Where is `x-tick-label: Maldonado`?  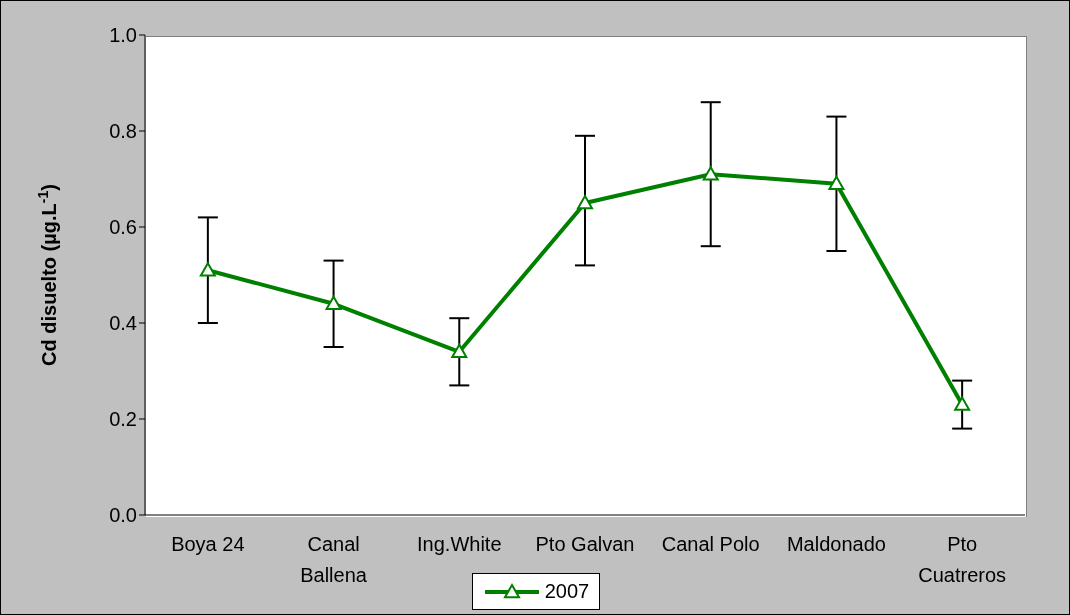 x-tick-label: Maldonado is located at coordinates (836, 544).